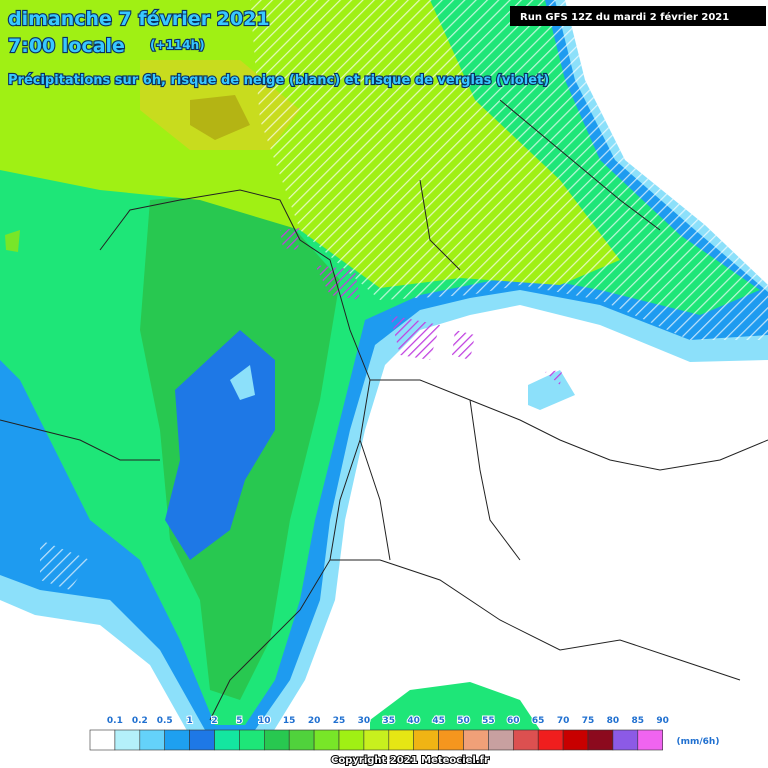 The width and height of the screenshot is (768, 768). I want to click on legend-label: 10, so click(264, 721).